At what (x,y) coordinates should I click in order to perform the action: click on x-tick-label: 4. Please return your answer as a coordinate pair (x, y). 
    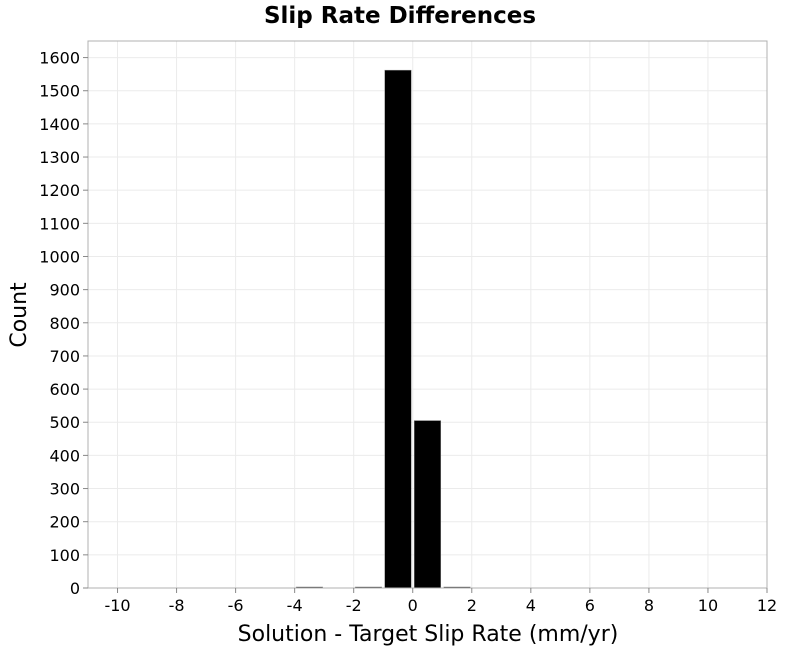
    Looking at the image, I should click on (531, 605).